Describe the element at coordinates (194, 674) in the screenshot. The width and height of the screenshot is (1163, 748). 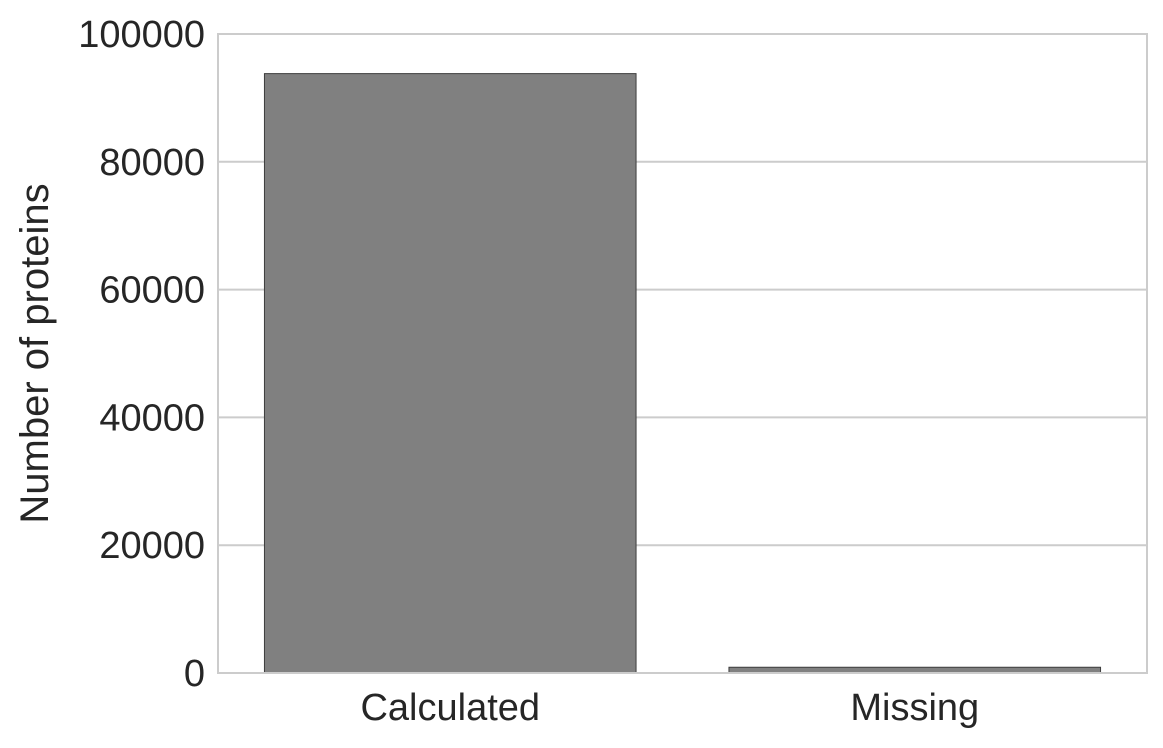
I see `y-tick-label: 0` at that location.